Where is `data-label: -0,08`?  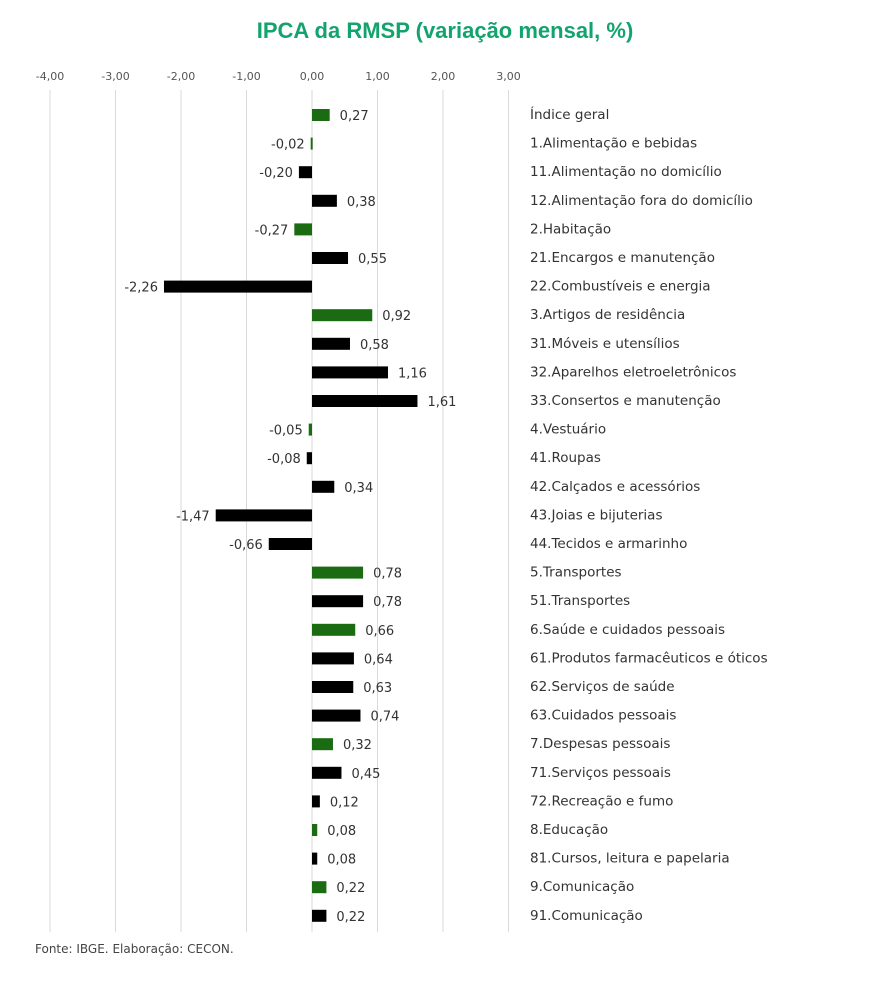
data-label: -0,08 is located at coordinates (284, 459).